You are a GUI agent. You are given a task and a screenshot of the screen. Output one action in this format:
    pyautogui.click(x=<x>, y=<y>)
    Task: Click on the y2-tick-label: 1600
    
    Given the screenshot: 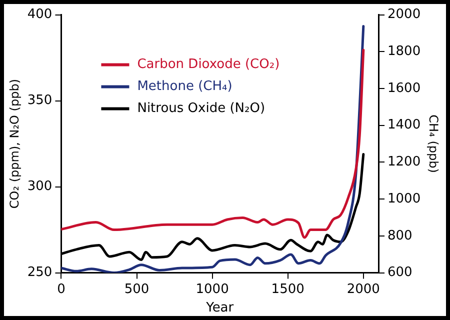 What is the action you would take?
    pyautogui.click(x=404, y=88)
    